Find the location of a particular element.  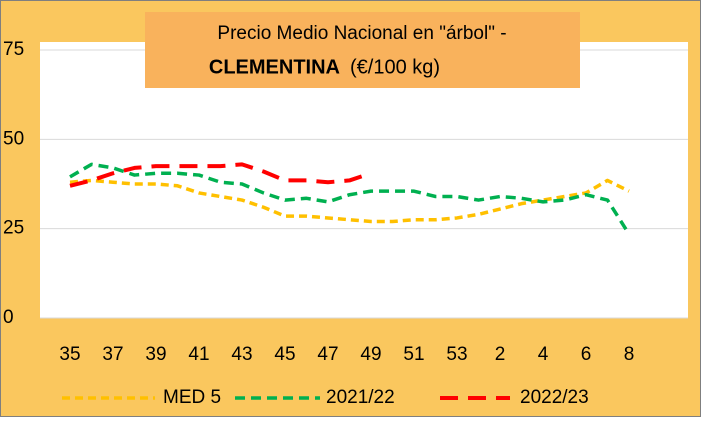

y-tick-label: 50 is located at coordinates (13, 138).